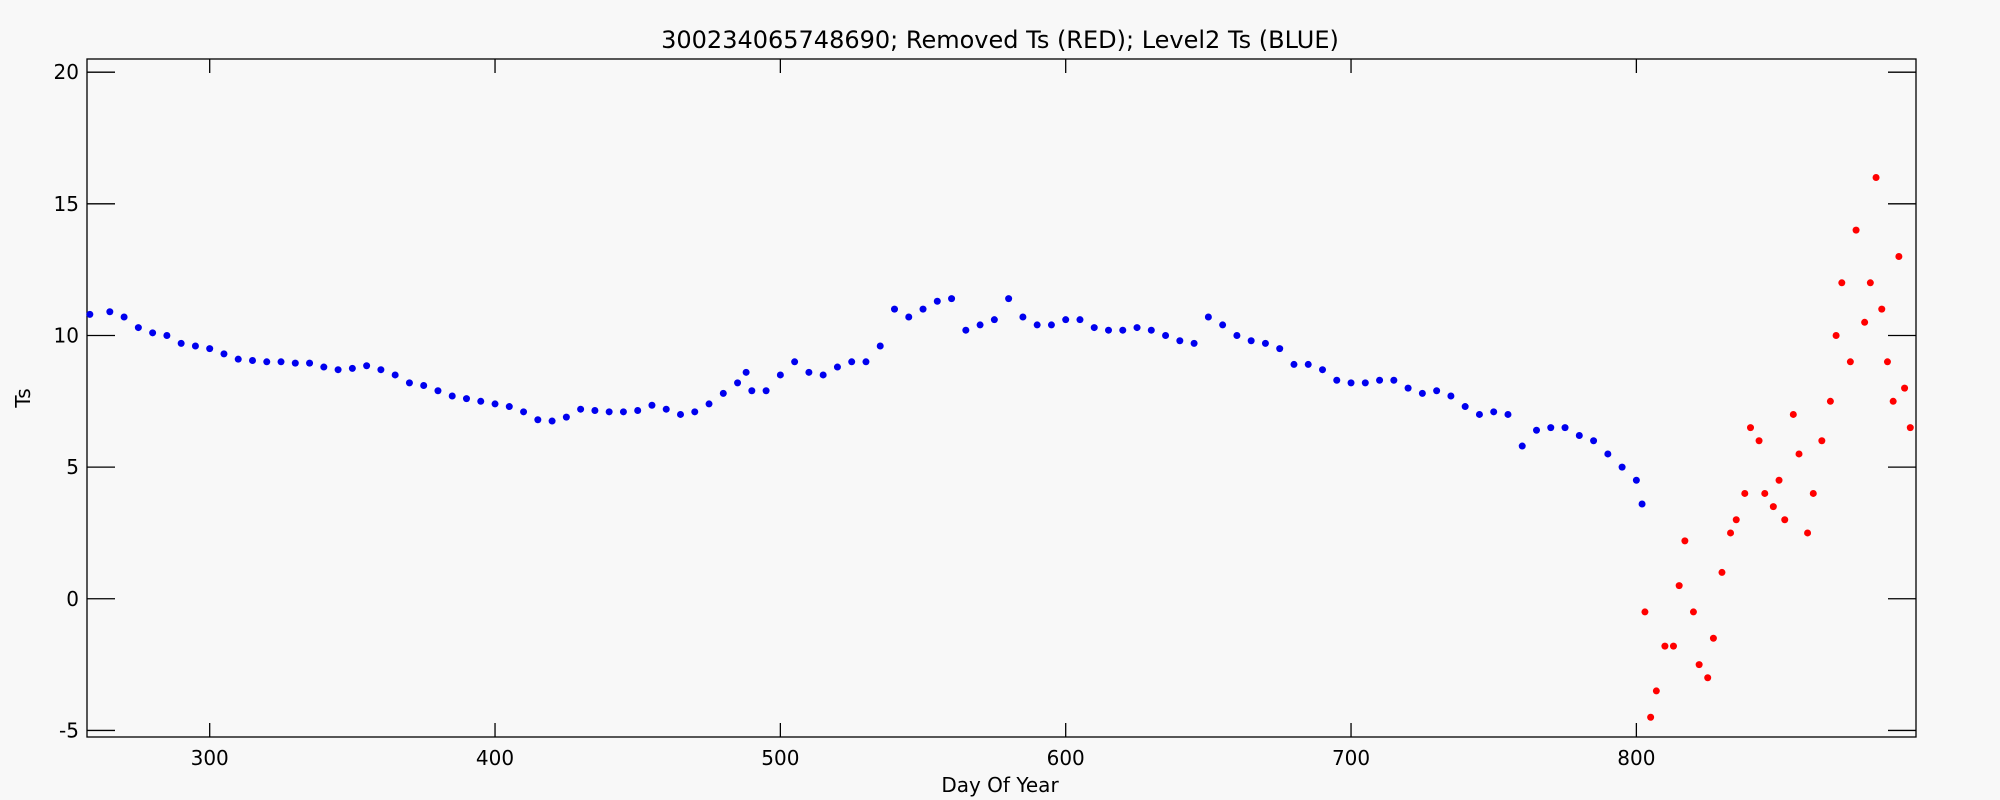 The image size is (2000, 800). What do you see at coordinates (72, 467) in the screenshot?
I see `y-tick-label: 5` at bounding box center [72, 467].